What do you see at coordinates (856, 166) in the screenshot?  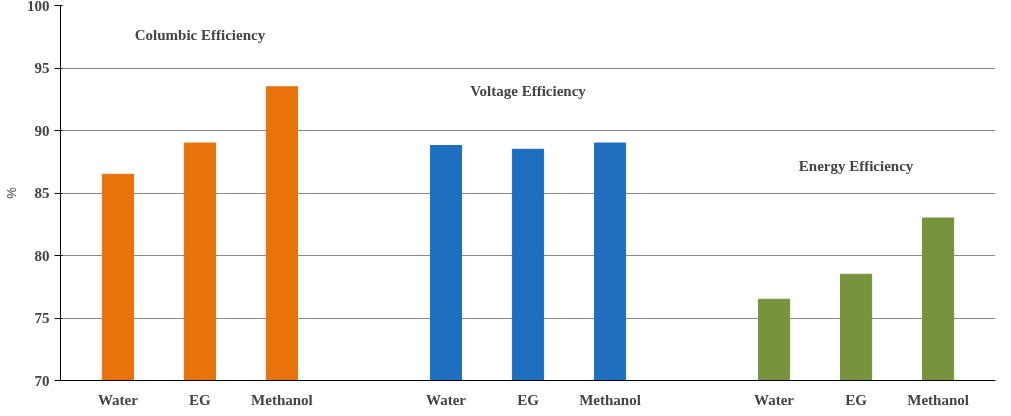 I see `text: Energy Efficiency` at bounding box center [856, 166].